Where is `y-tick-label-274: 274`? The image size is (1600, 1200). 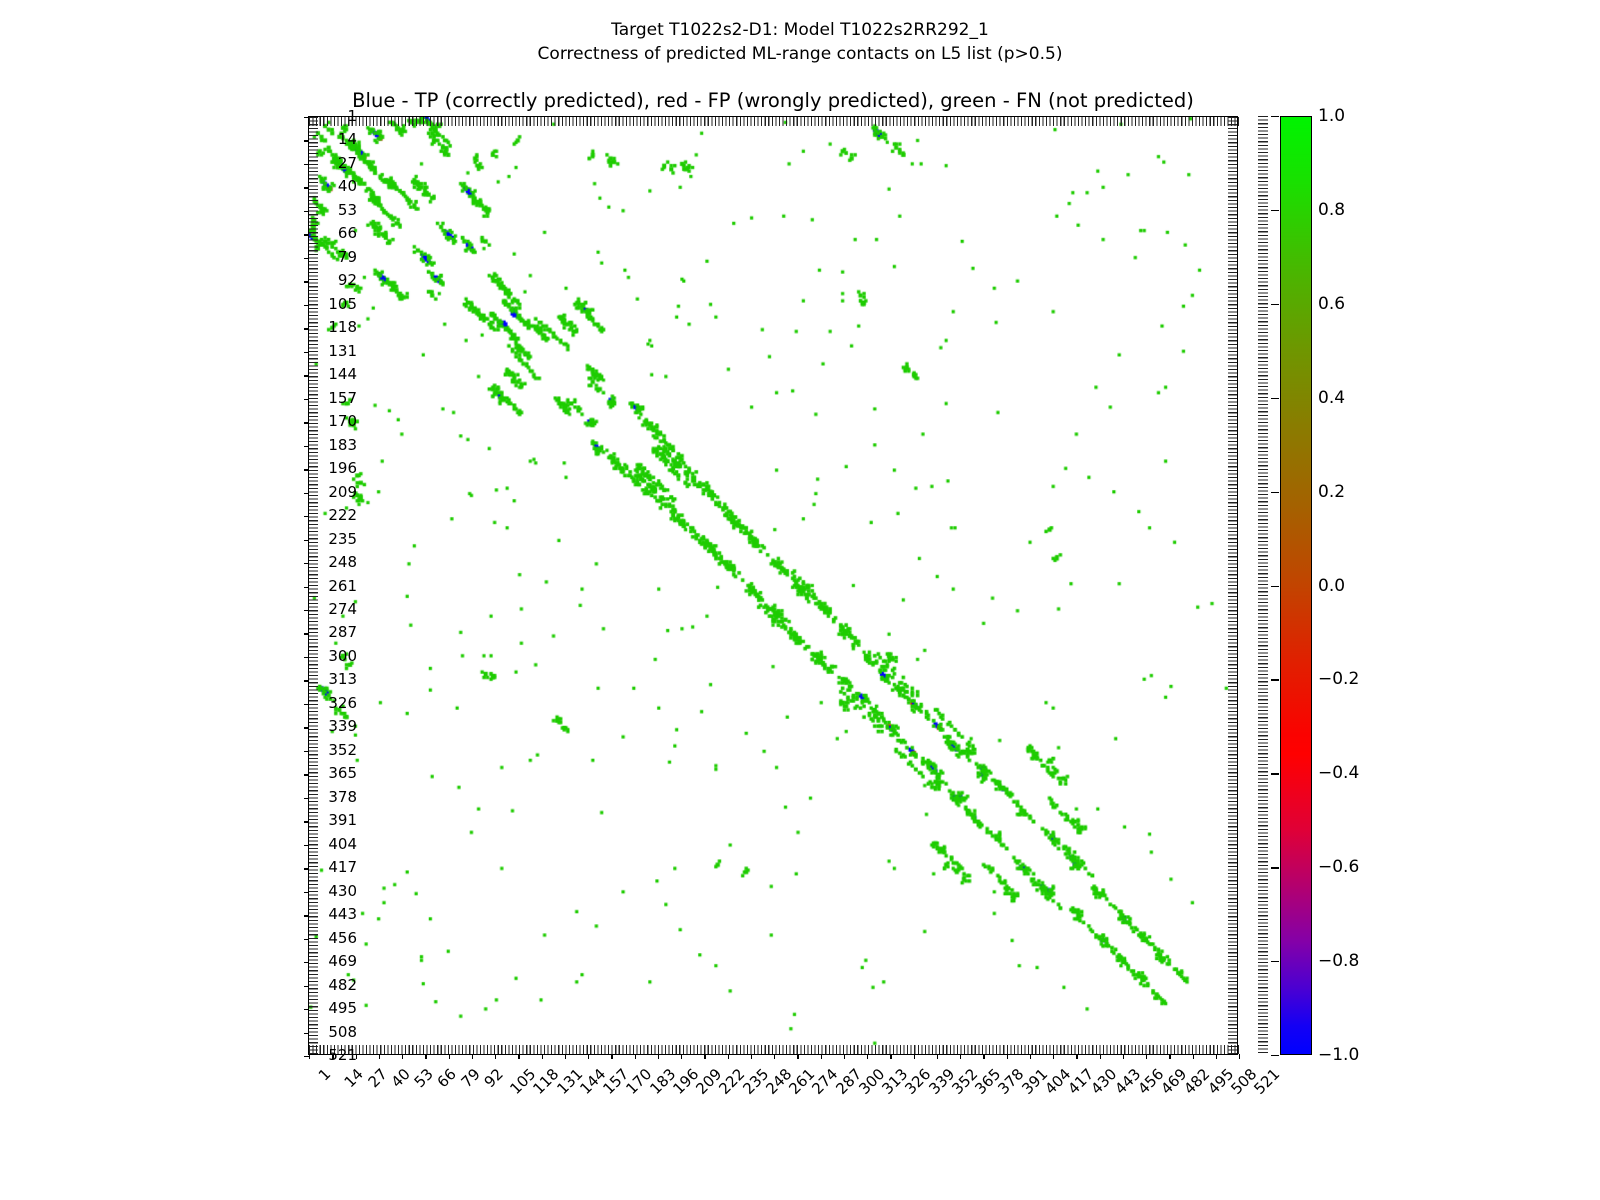 y-tick-label-274: 274 is located at coordinates (342, 608).